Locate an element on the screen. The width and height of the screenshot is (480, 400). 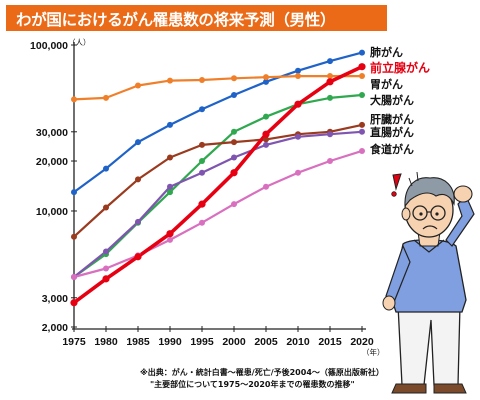
series-label: 前立腺がん is located at coordinates (400, 67).